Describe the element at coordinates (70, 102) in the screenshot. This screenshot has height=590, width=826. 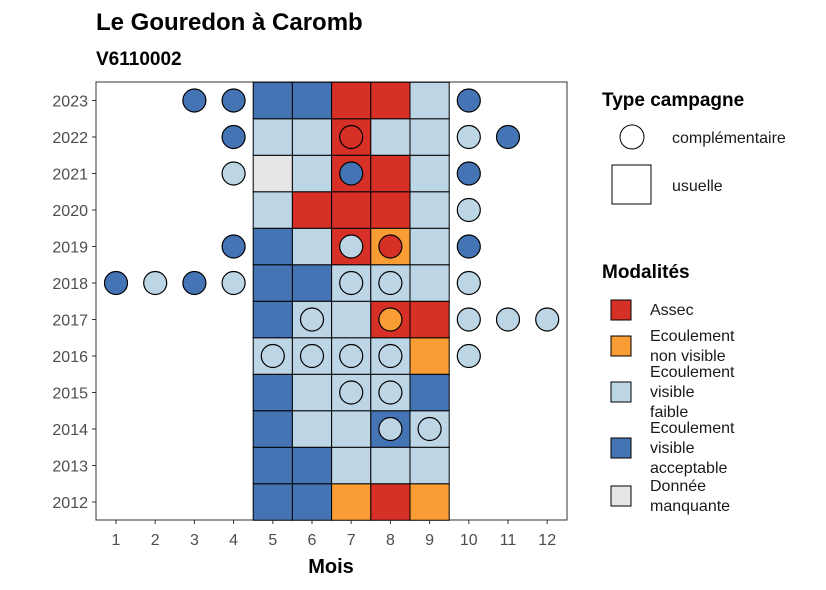
I see `y-tick-label: 2023` at that location.